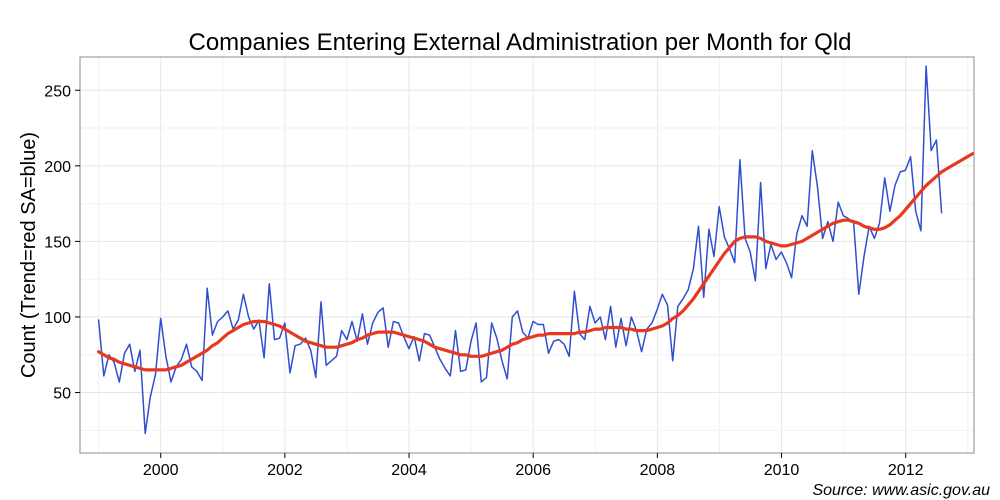 Image resolution: width=1000 pixels, height=500 pixels. I want to click on x-tick-label: 2002, so click(285, 470).